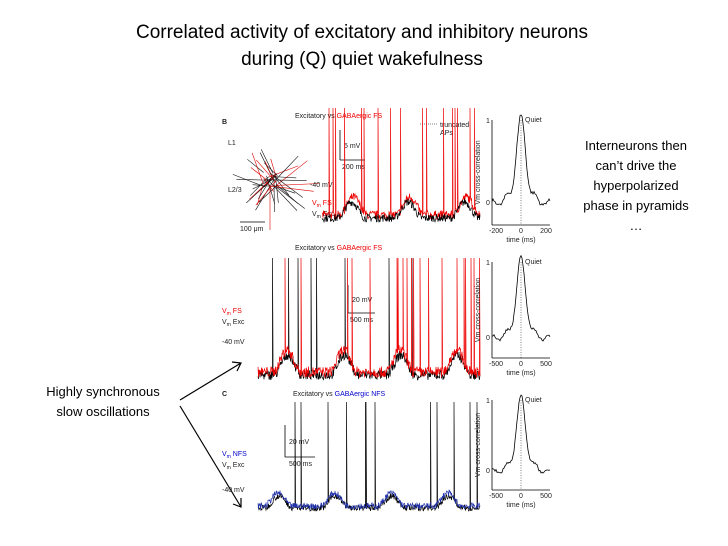 The width and height of the screenshot is (728, 546). Describe the element at coordinates (478, 172) in the screenshot. I see `label: Vm cross-correlation` at that location.